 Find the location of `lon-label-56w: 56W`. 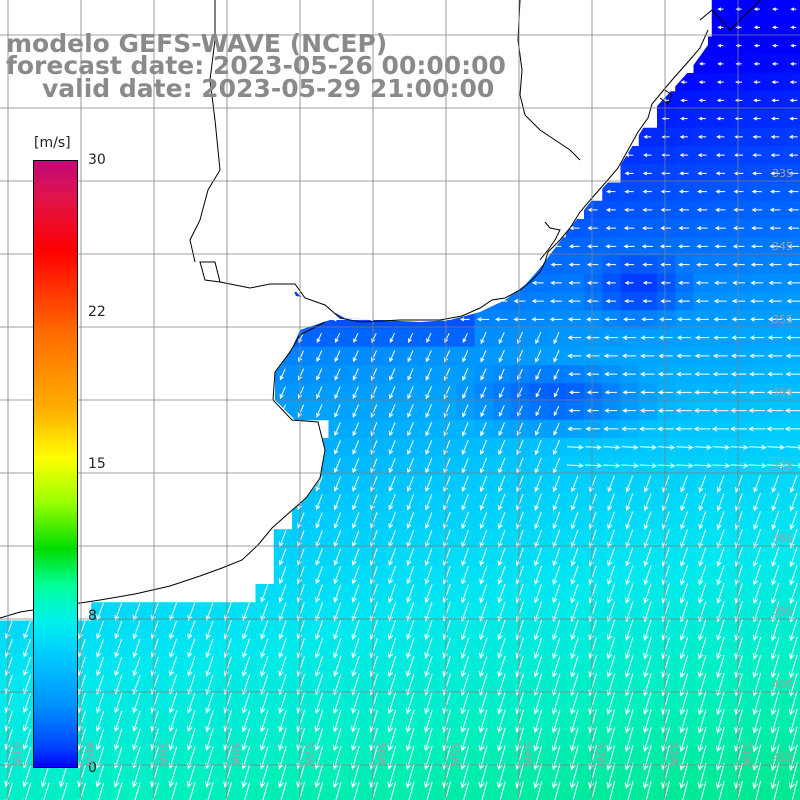

lon-label-56w: 56W is located at coordinates (381, 754).